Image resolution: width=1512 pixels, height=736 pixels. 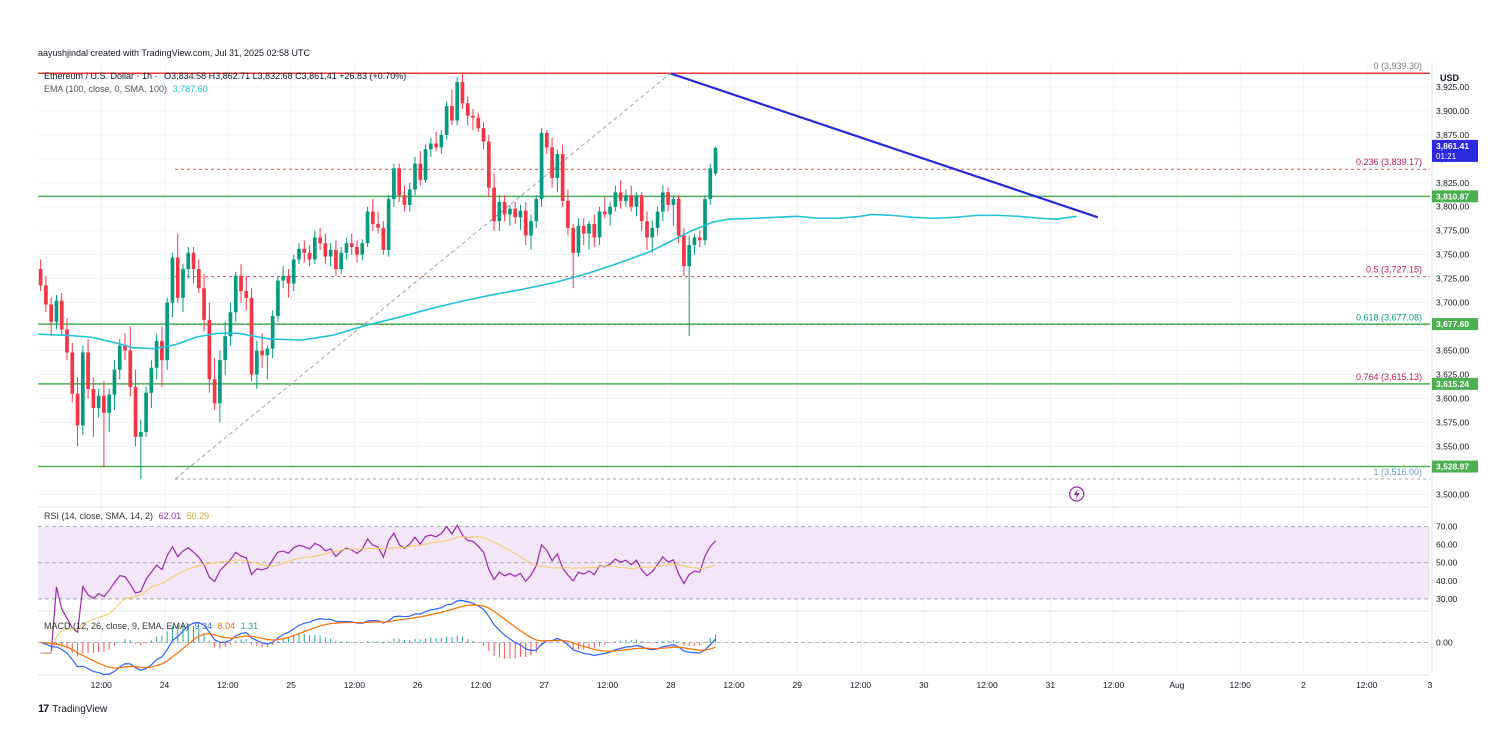 I want to click on trendline-segment, so click(x=884, y=145).